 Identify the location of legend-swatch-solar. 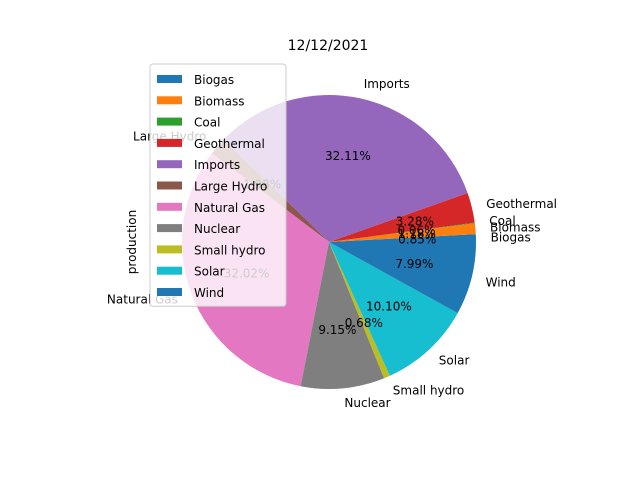
(169, 270).